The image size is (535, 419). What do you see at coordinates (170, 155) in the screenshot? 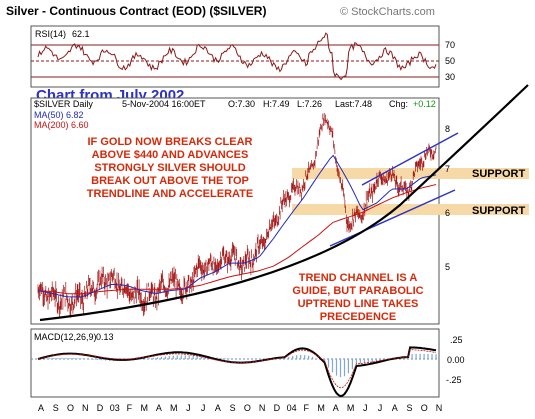
I see `gold-note-line-2: ABOVE $440 AND ADVANCES` at bounding box center [170, 155].